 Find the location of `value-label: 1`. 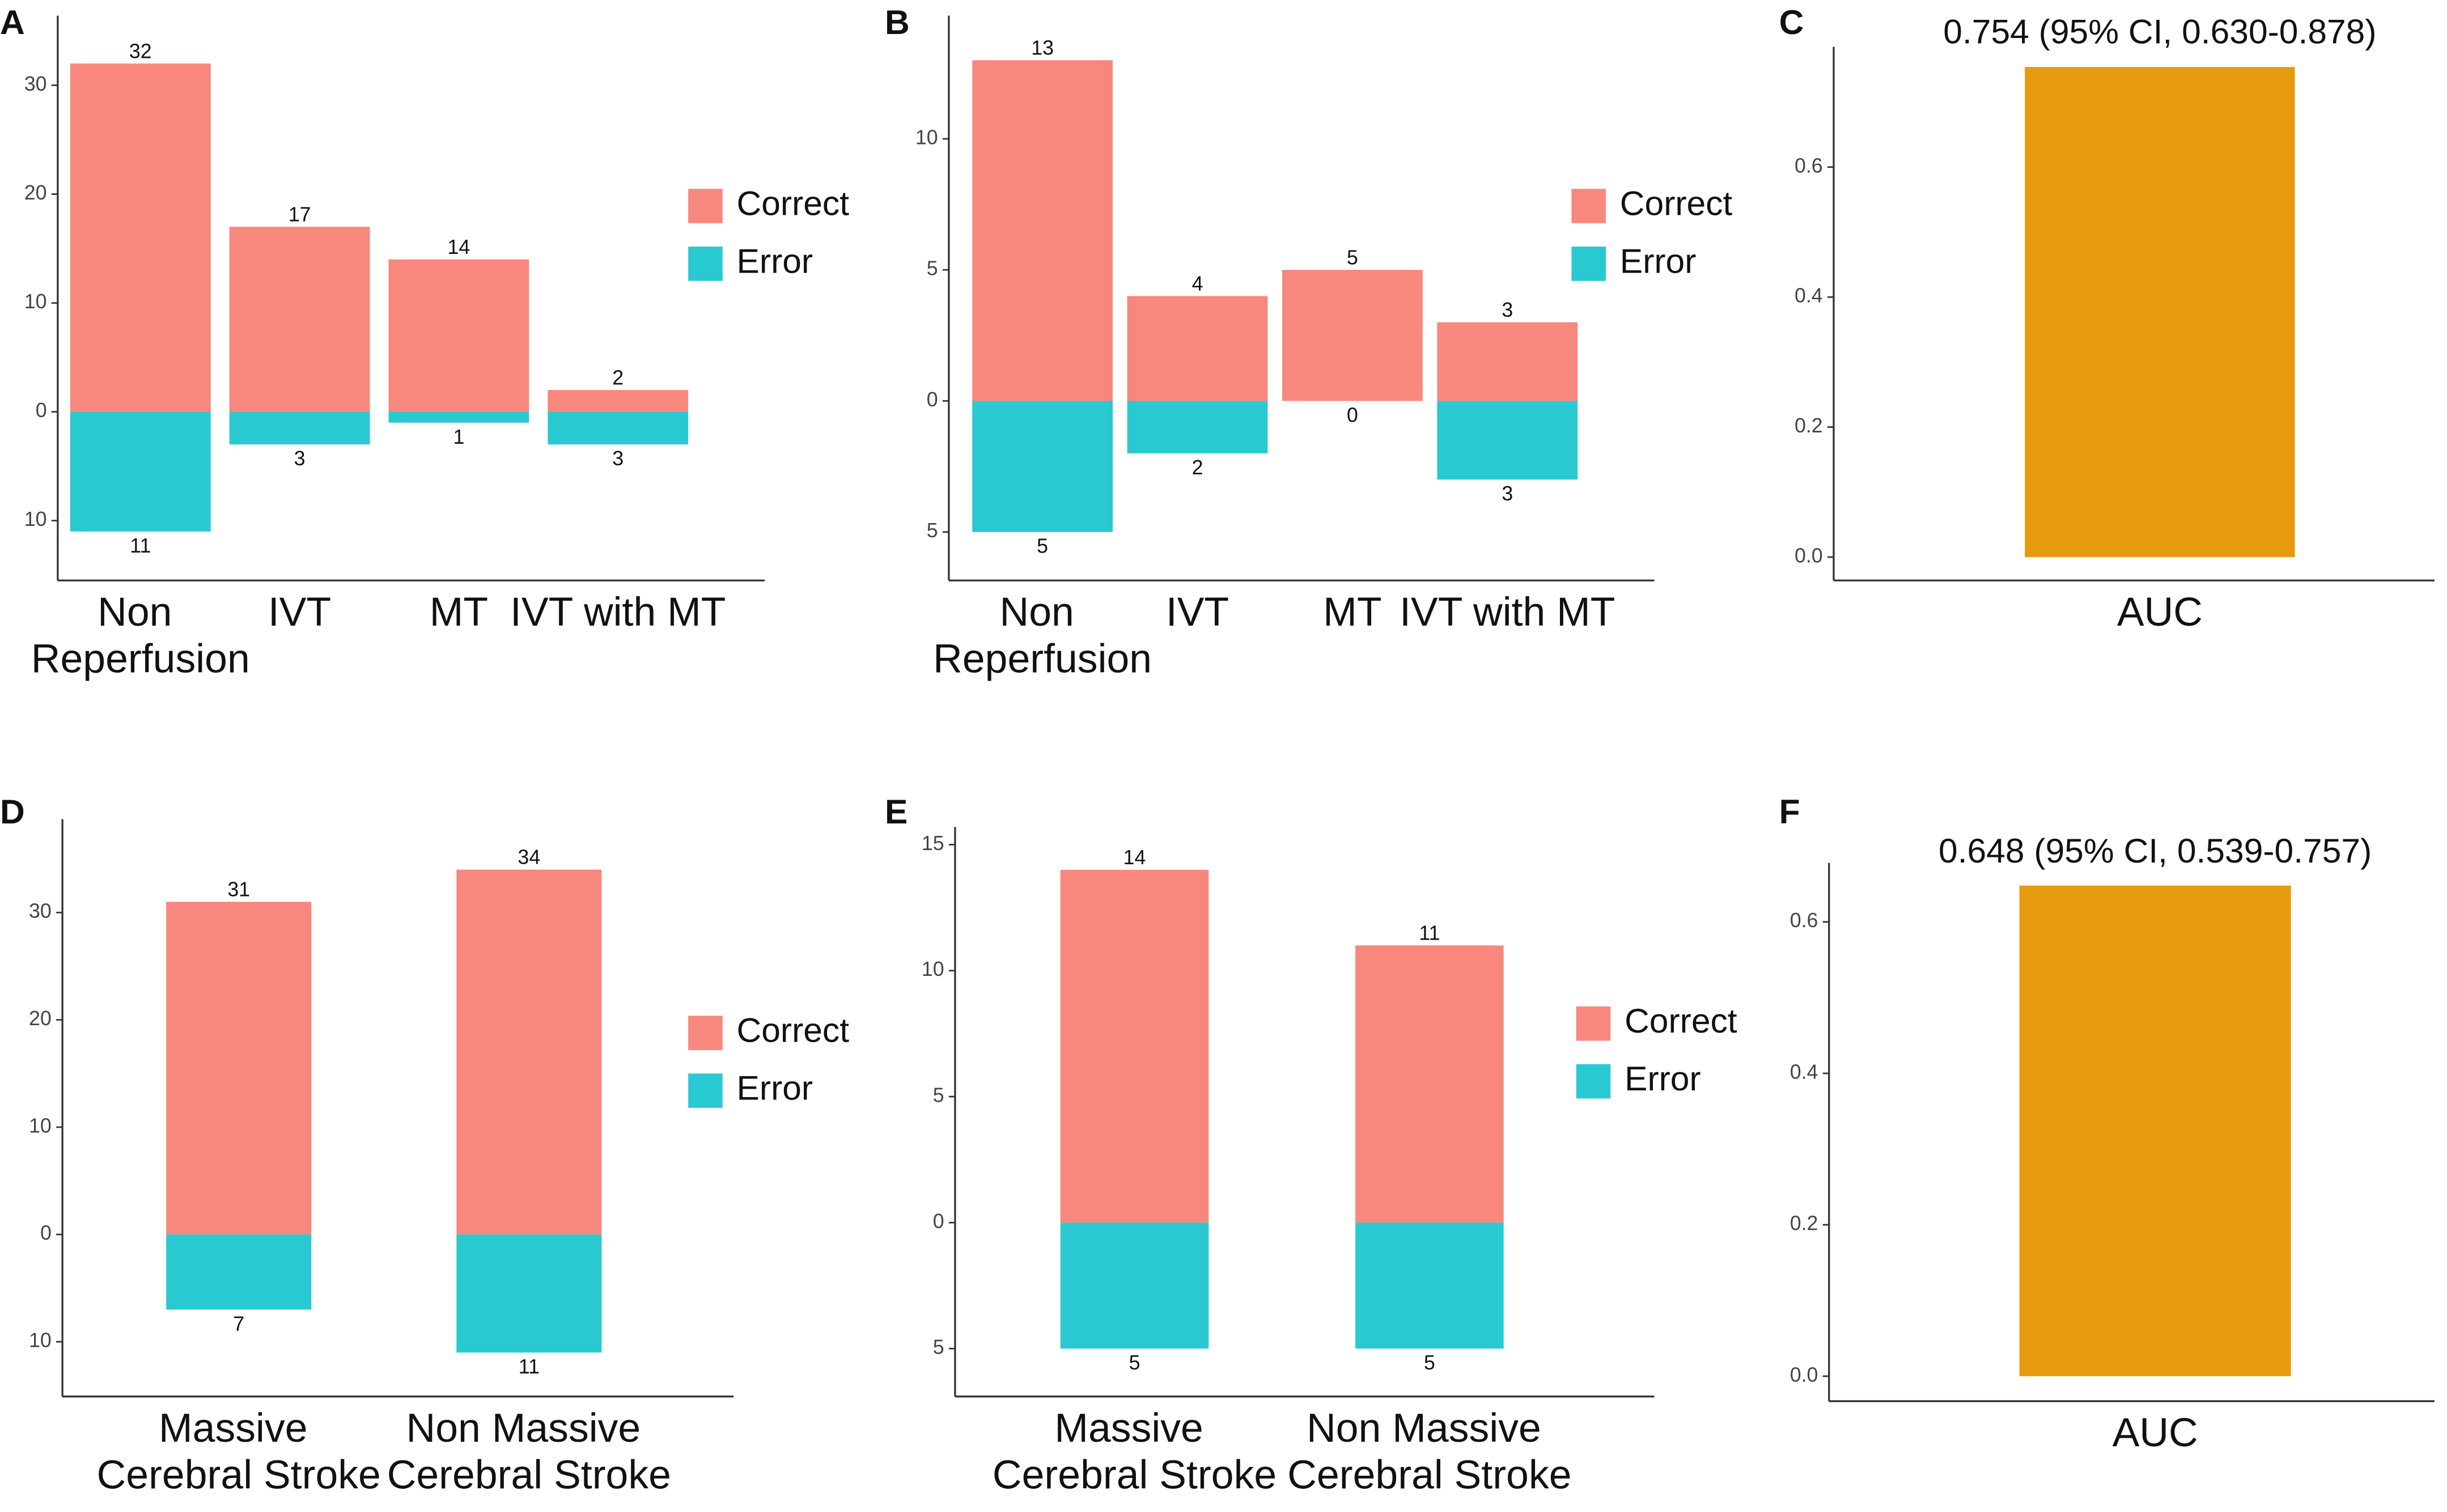

value-label: 1 is located at coordinates (458, 437).